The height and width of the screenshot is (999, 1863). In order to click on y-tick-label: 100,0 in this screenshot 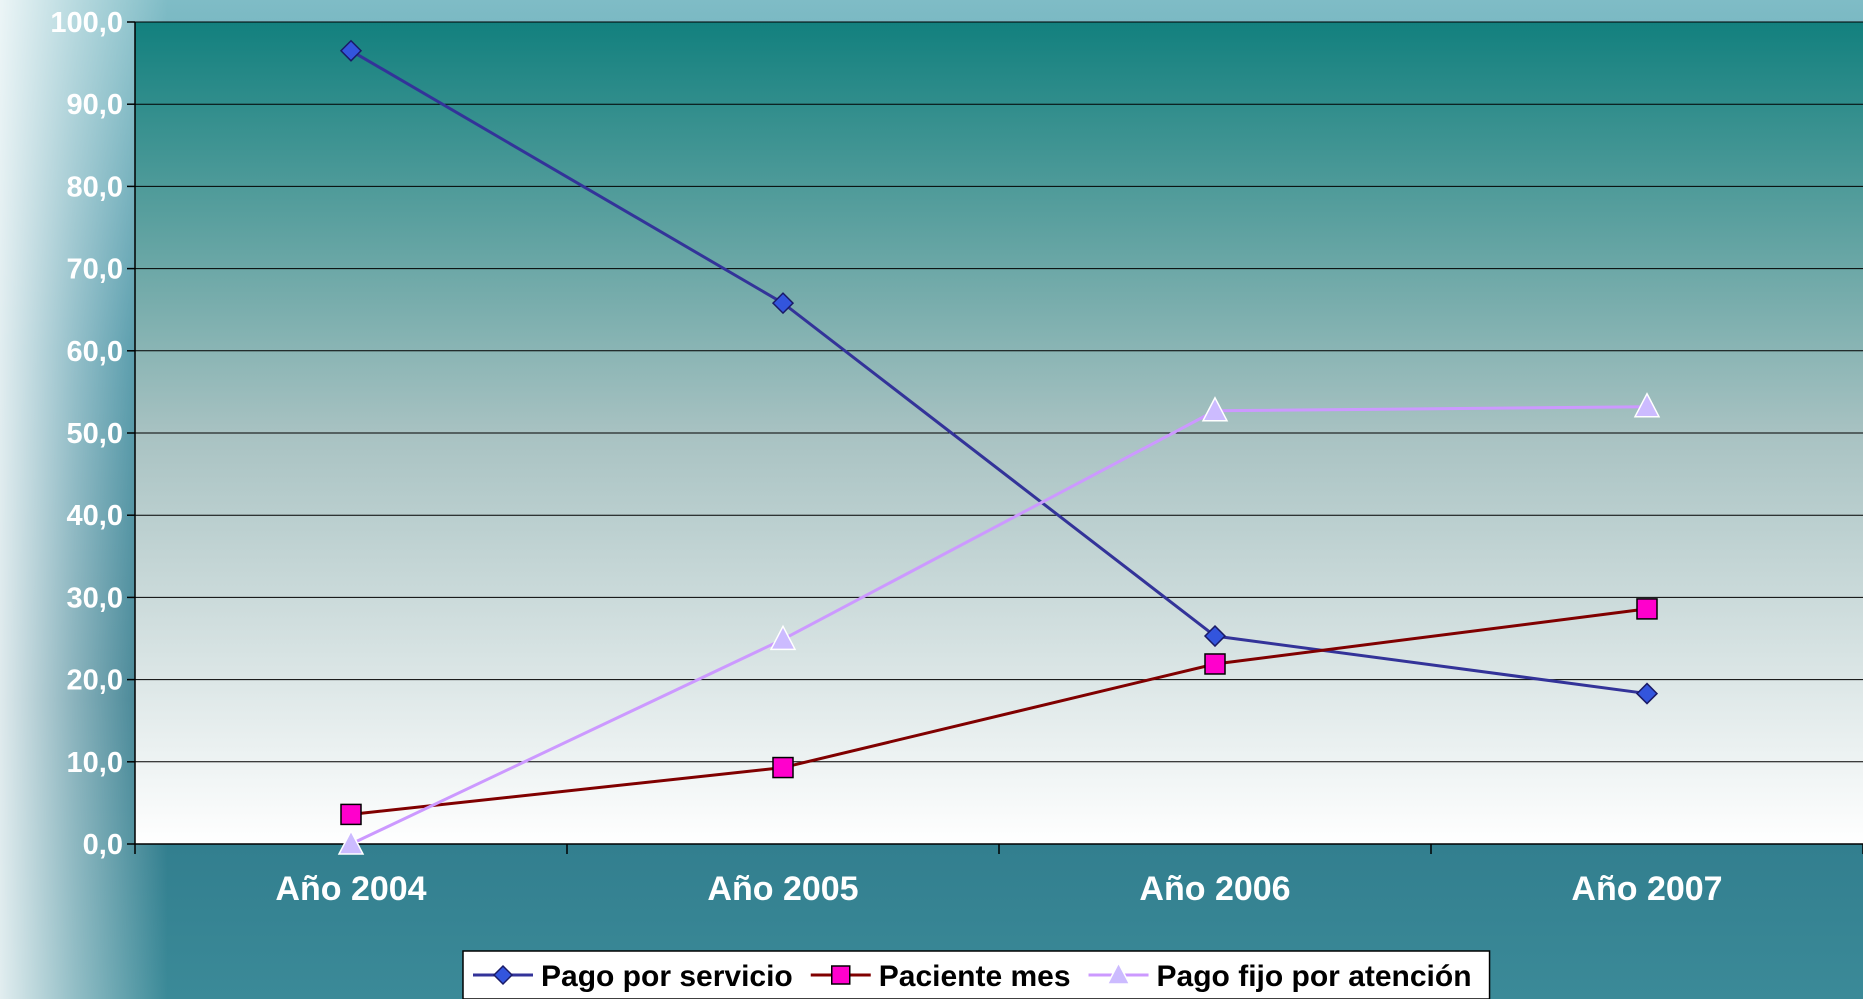, I will do `click(86, 23)`.